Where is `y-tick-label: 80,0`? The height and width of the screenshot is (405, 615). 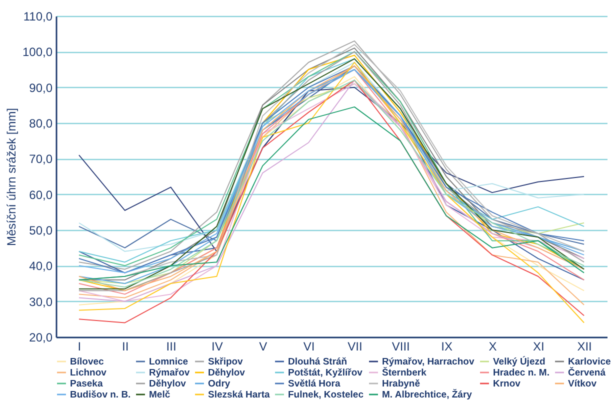 y-tick-label: 80,0 is located at coordinates (41, 123).